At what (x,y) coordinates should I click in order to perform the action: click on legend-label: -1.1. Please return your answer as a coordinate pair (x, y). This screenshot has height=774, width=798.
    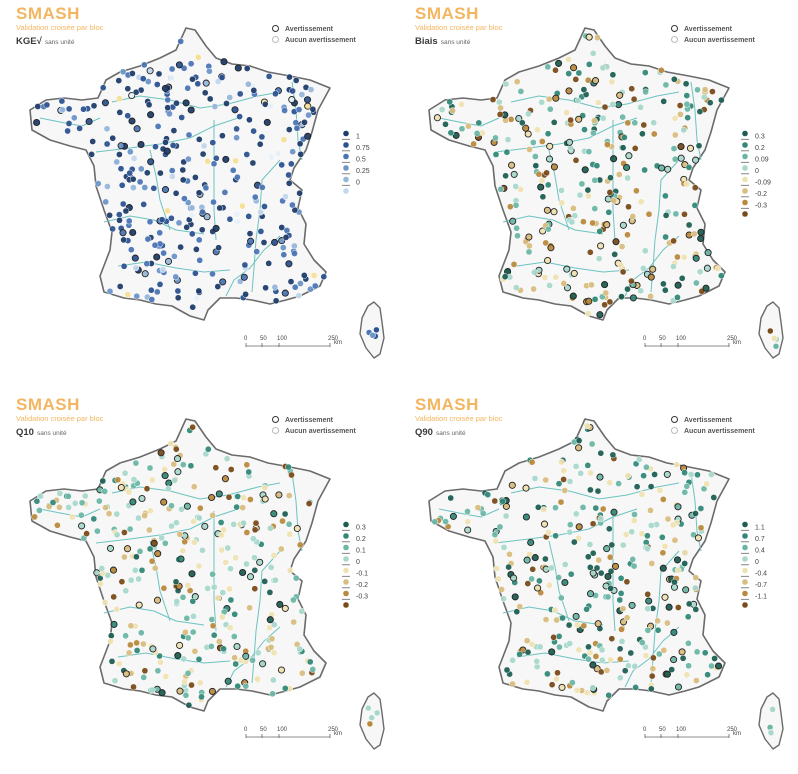
    Looking at the image, I should click on (761, 597).